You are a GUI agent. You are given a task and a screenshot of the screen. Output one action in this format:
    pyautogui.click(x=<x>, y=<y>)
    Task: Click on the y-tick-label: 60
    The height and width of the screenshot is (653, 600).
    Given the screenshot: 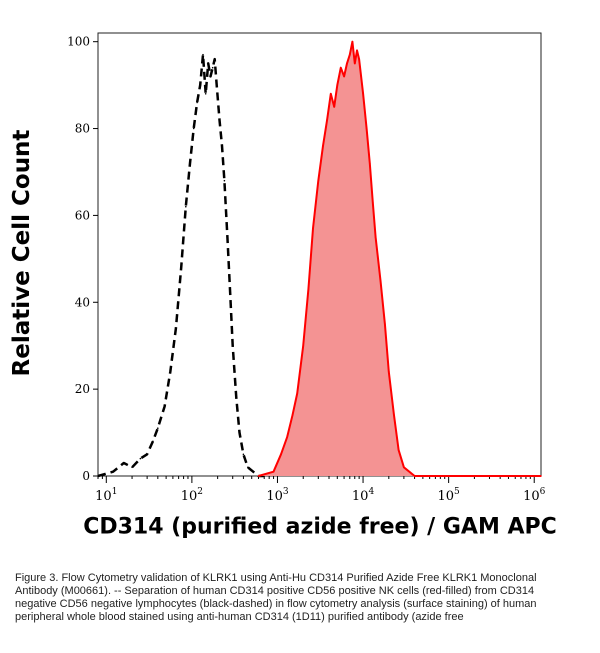 What is the action you would take?
    pyautogui.click(x=82, y=215)
    